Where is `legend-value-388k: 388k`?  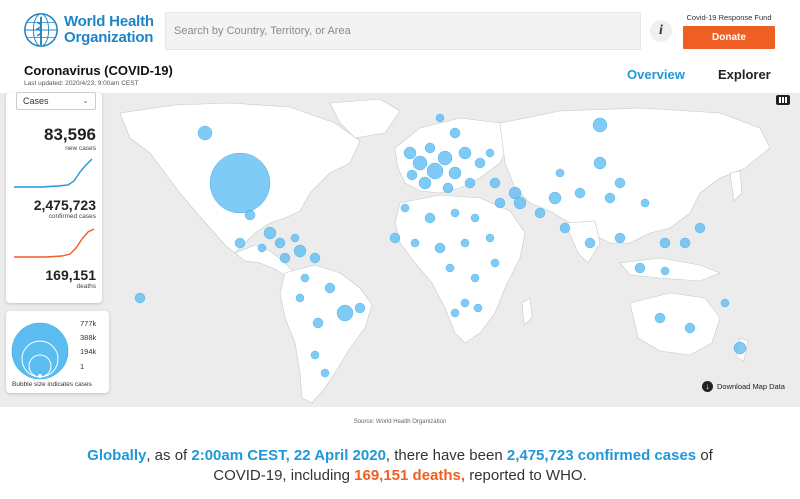 legend-value-388k: 388k is located at coordinates (88, 337).